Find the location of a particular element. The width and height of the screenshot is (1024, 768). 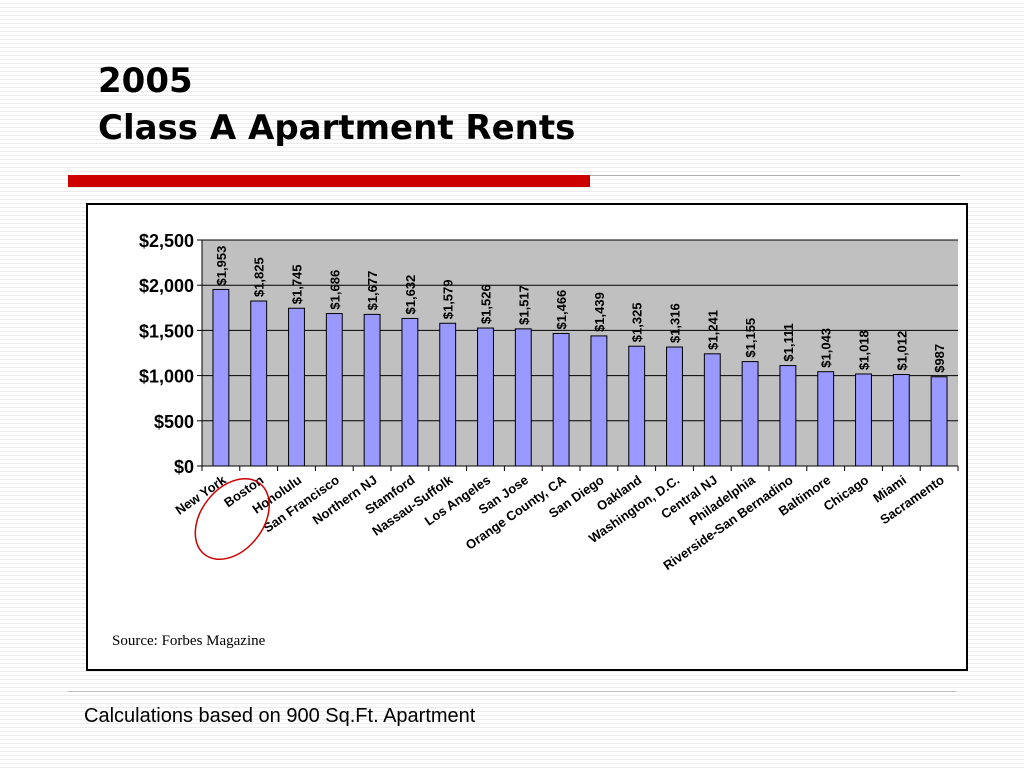

bar-data-label: $1,241 is located at coordinates (712, 330).